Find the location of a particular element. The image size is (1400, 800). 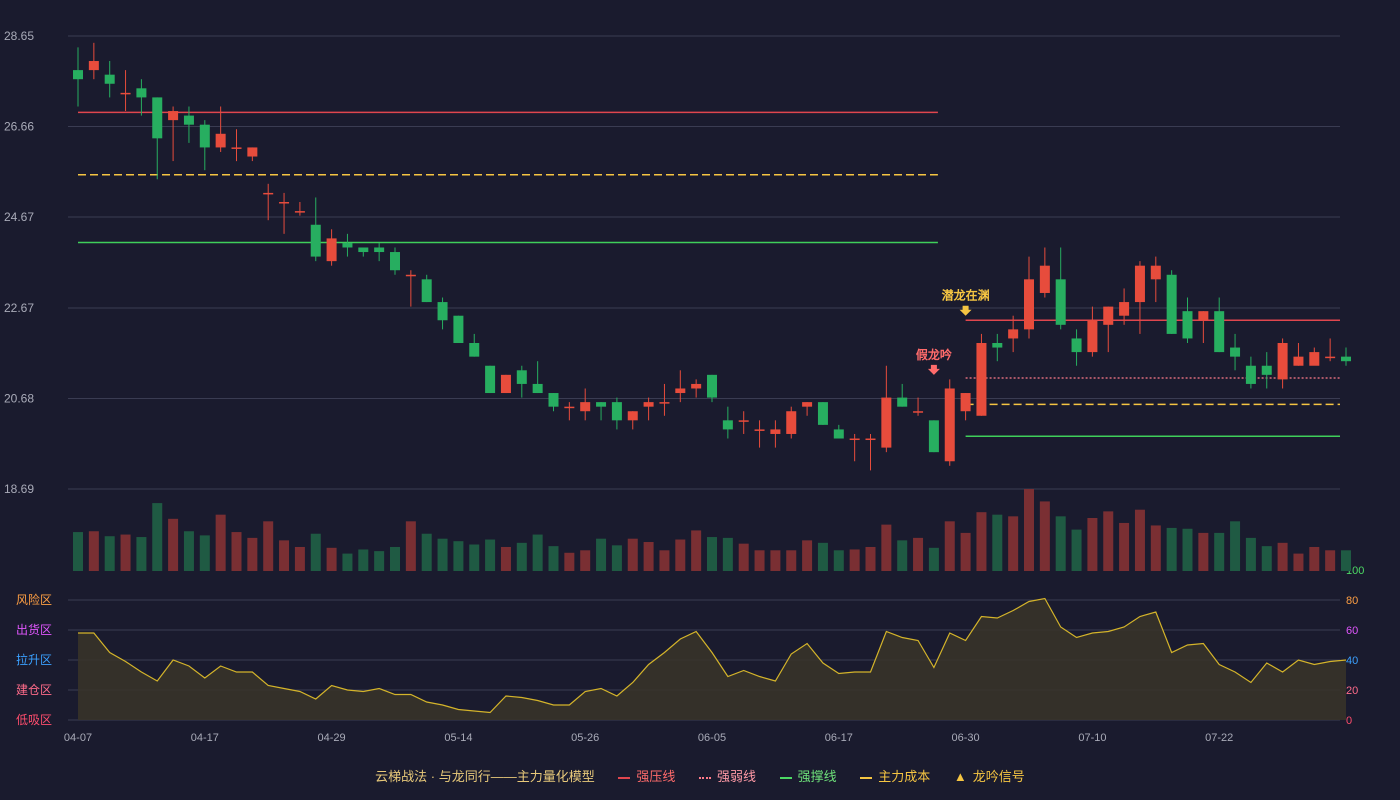

legend-item-weak: 强弱线 is located at coordinates (727, 775).